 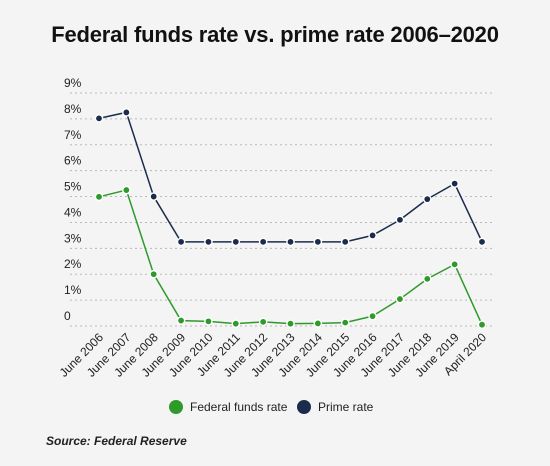 I want to click on y-axis-ticks: 0 1% 2% 3% 4% 5% 6% 7% 8% 9%, so click(x=73, y=199).